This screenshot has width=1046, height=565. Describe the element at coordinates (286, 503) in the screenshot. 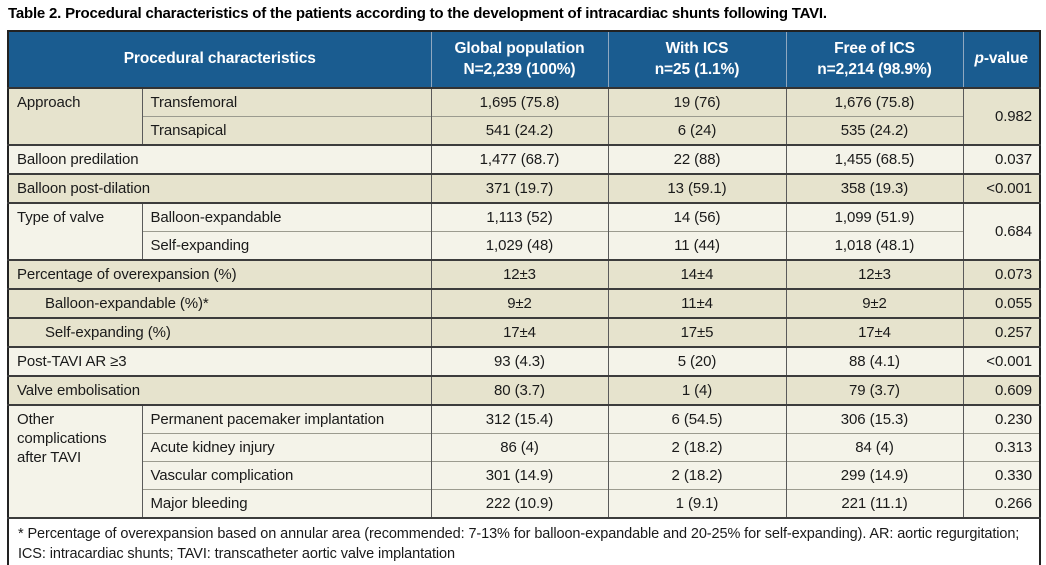

I see `cell-label: Major bleeding` at that location.